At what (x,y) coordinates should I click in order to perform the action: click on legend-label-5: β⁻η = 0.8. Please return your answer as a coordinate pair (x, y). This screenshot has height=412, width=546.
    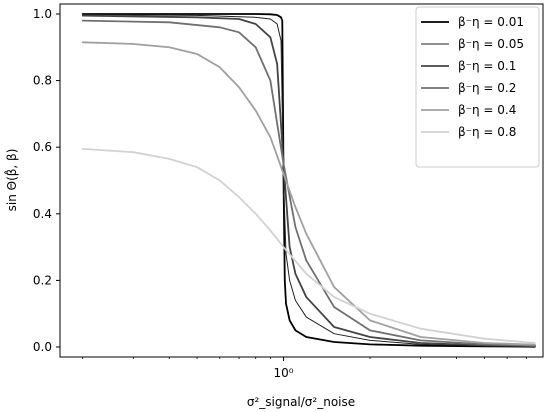
    Looking at the image, I should click on (487, 132).